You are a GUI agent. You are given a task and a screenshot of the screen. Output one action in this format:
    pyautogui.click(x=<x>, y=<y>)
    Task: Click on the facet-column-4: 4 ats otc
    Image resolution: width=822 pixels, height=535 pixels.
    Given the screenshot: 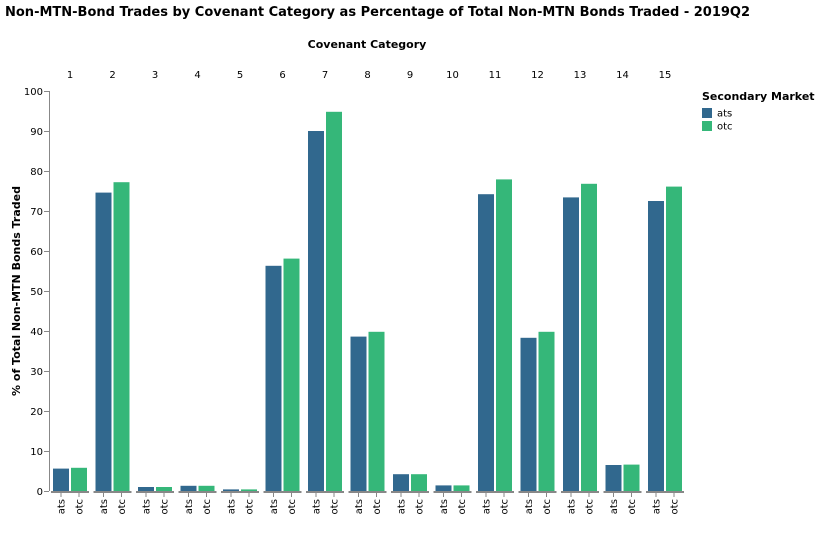 What is the action you would take?
    pyautogui.click(x=197, y=292)
    